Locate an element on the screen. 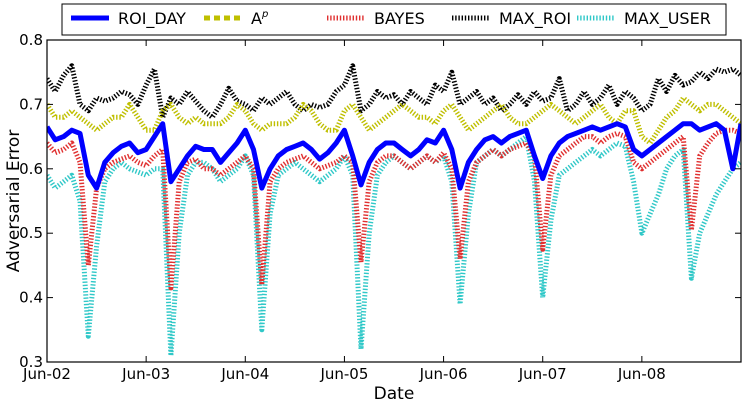  y-tick-label: 0.8 is located at coordinates (31, 40).